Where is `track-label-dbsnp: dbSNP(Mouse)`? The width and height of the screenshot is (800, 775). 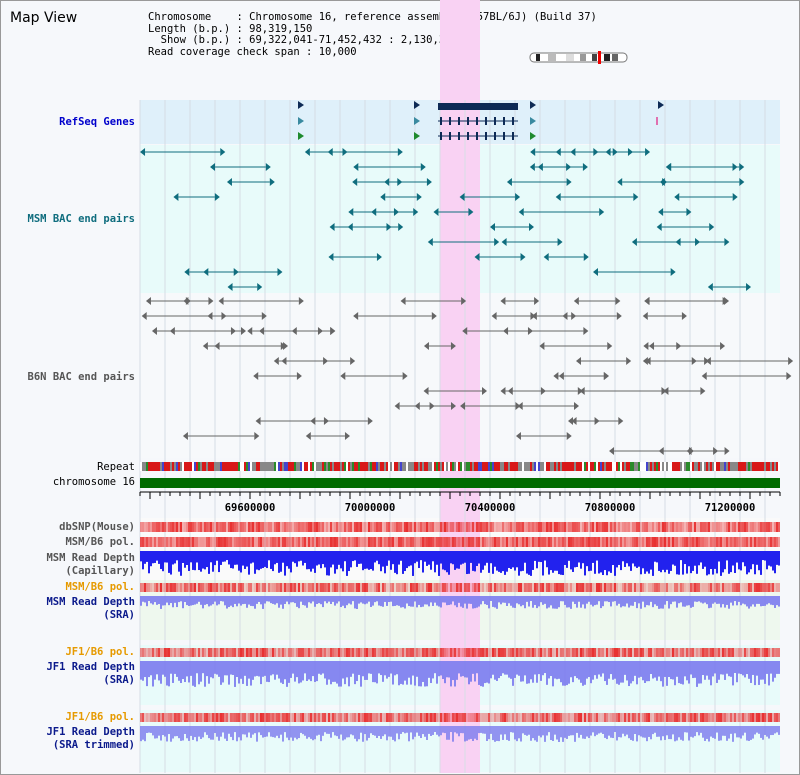 track-label-dbsnp: dbSNP(Mouse) is located at coordinates (97, 527).